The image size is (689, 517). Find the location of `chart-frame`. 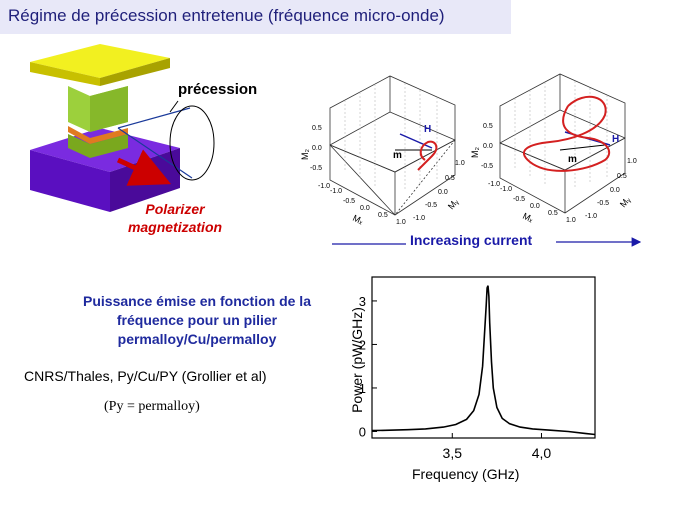

chart-frame is located at coordinates (483, 357).